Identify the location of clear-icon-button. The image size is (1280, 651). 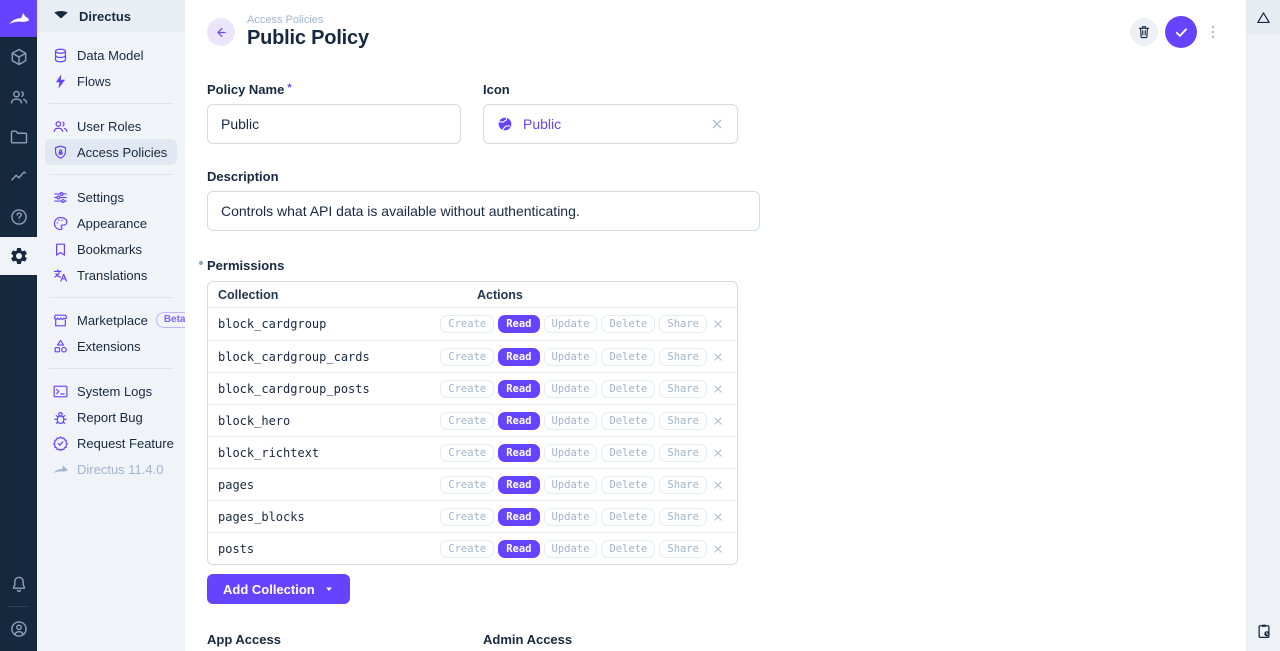
(717, 124).